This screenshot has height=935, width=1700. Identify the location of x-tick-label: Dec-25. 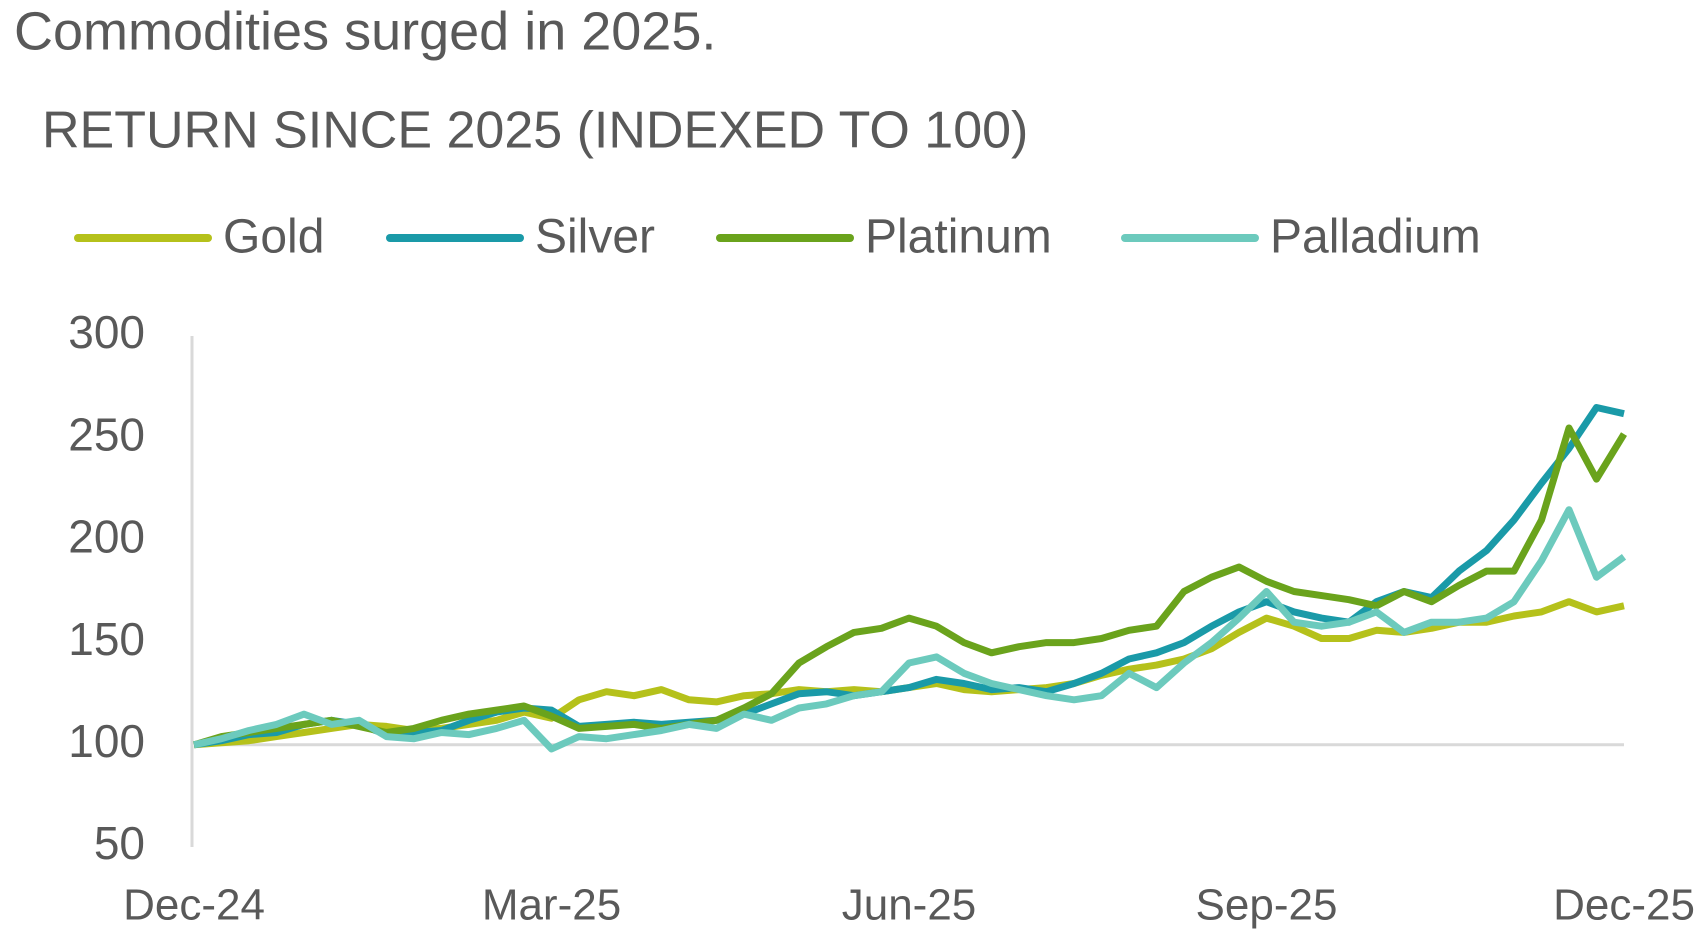
(1624, 905).